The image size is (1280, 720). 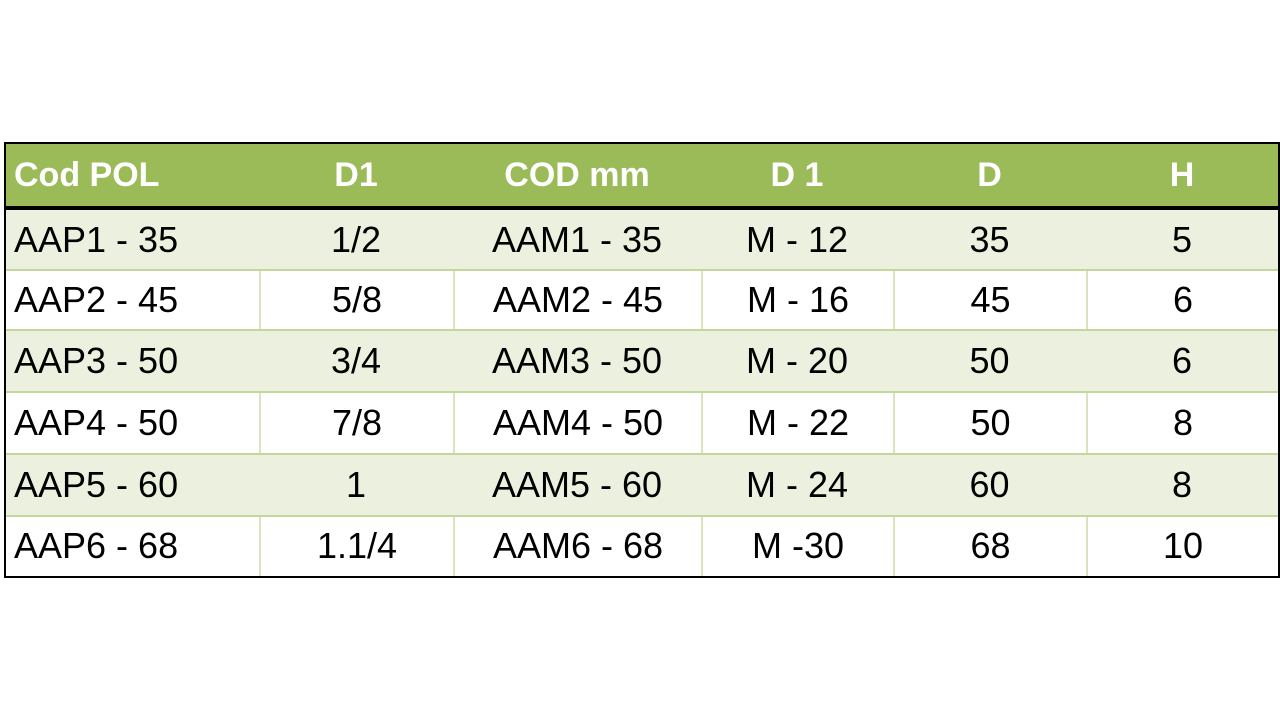 I want to click on table-cell: AAM6 - 68, so click(x=577, y=546).